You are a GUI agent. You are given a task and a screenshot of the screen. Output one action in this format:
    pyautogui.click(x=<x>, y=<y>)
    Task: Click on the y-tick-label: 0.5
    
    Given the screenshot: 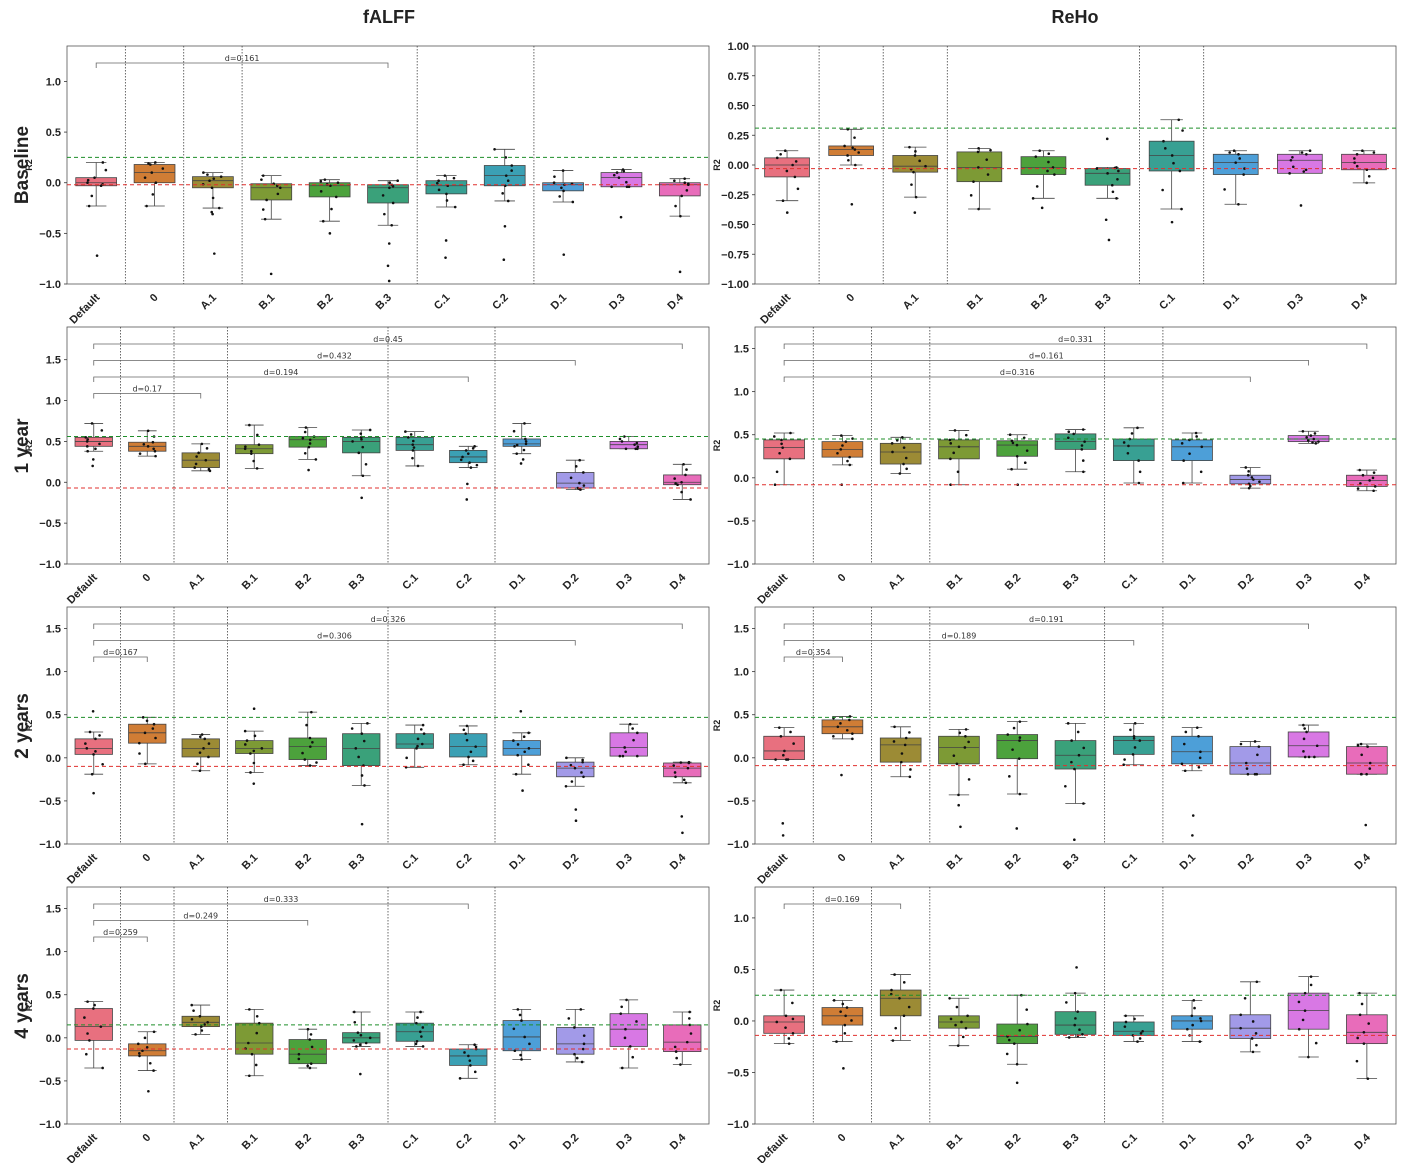 What is the action you would take?
    pyautogui.click(x=741, y=970)
    